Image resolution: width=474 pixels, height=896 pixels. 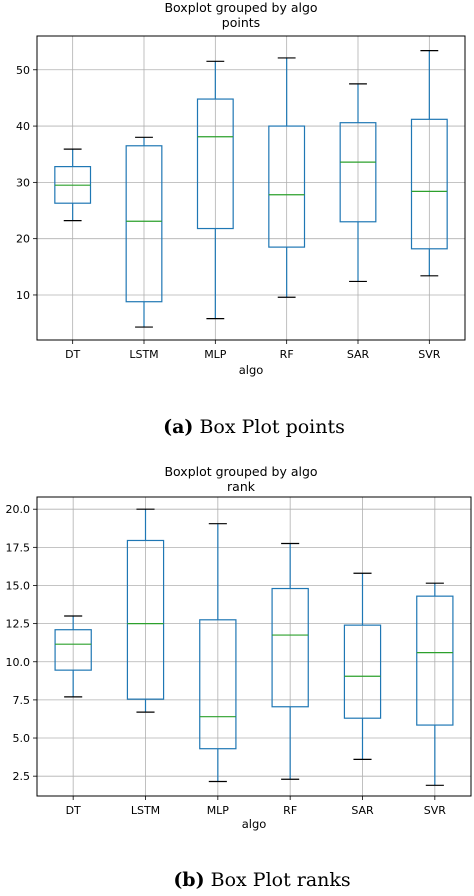 I want to click on y-tick-label: 20, so click(x=23, y=239).